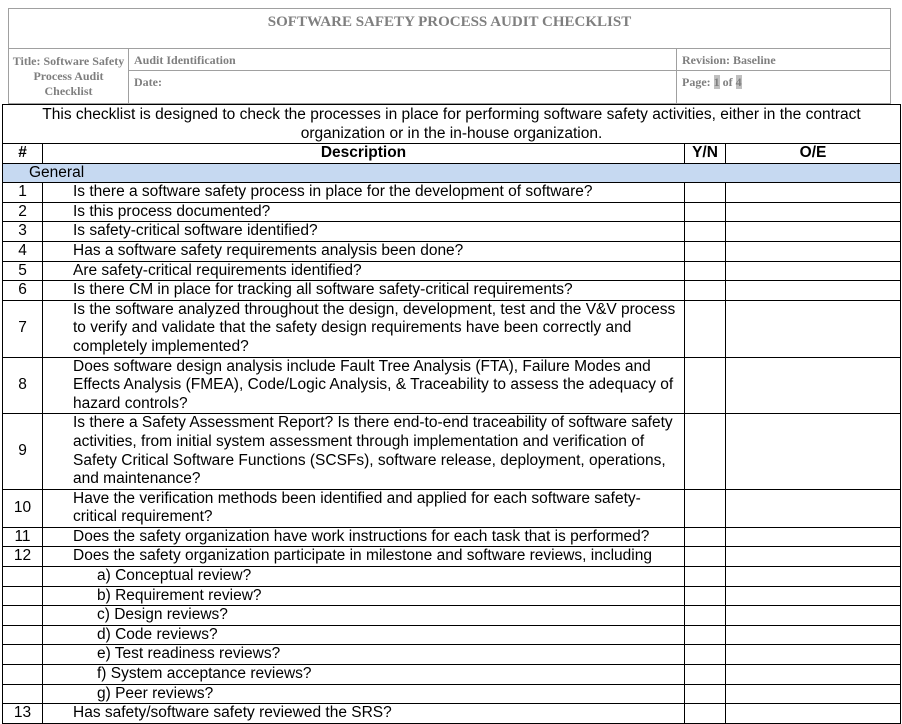  I want to click on row-number: 6, so click(22, 290).